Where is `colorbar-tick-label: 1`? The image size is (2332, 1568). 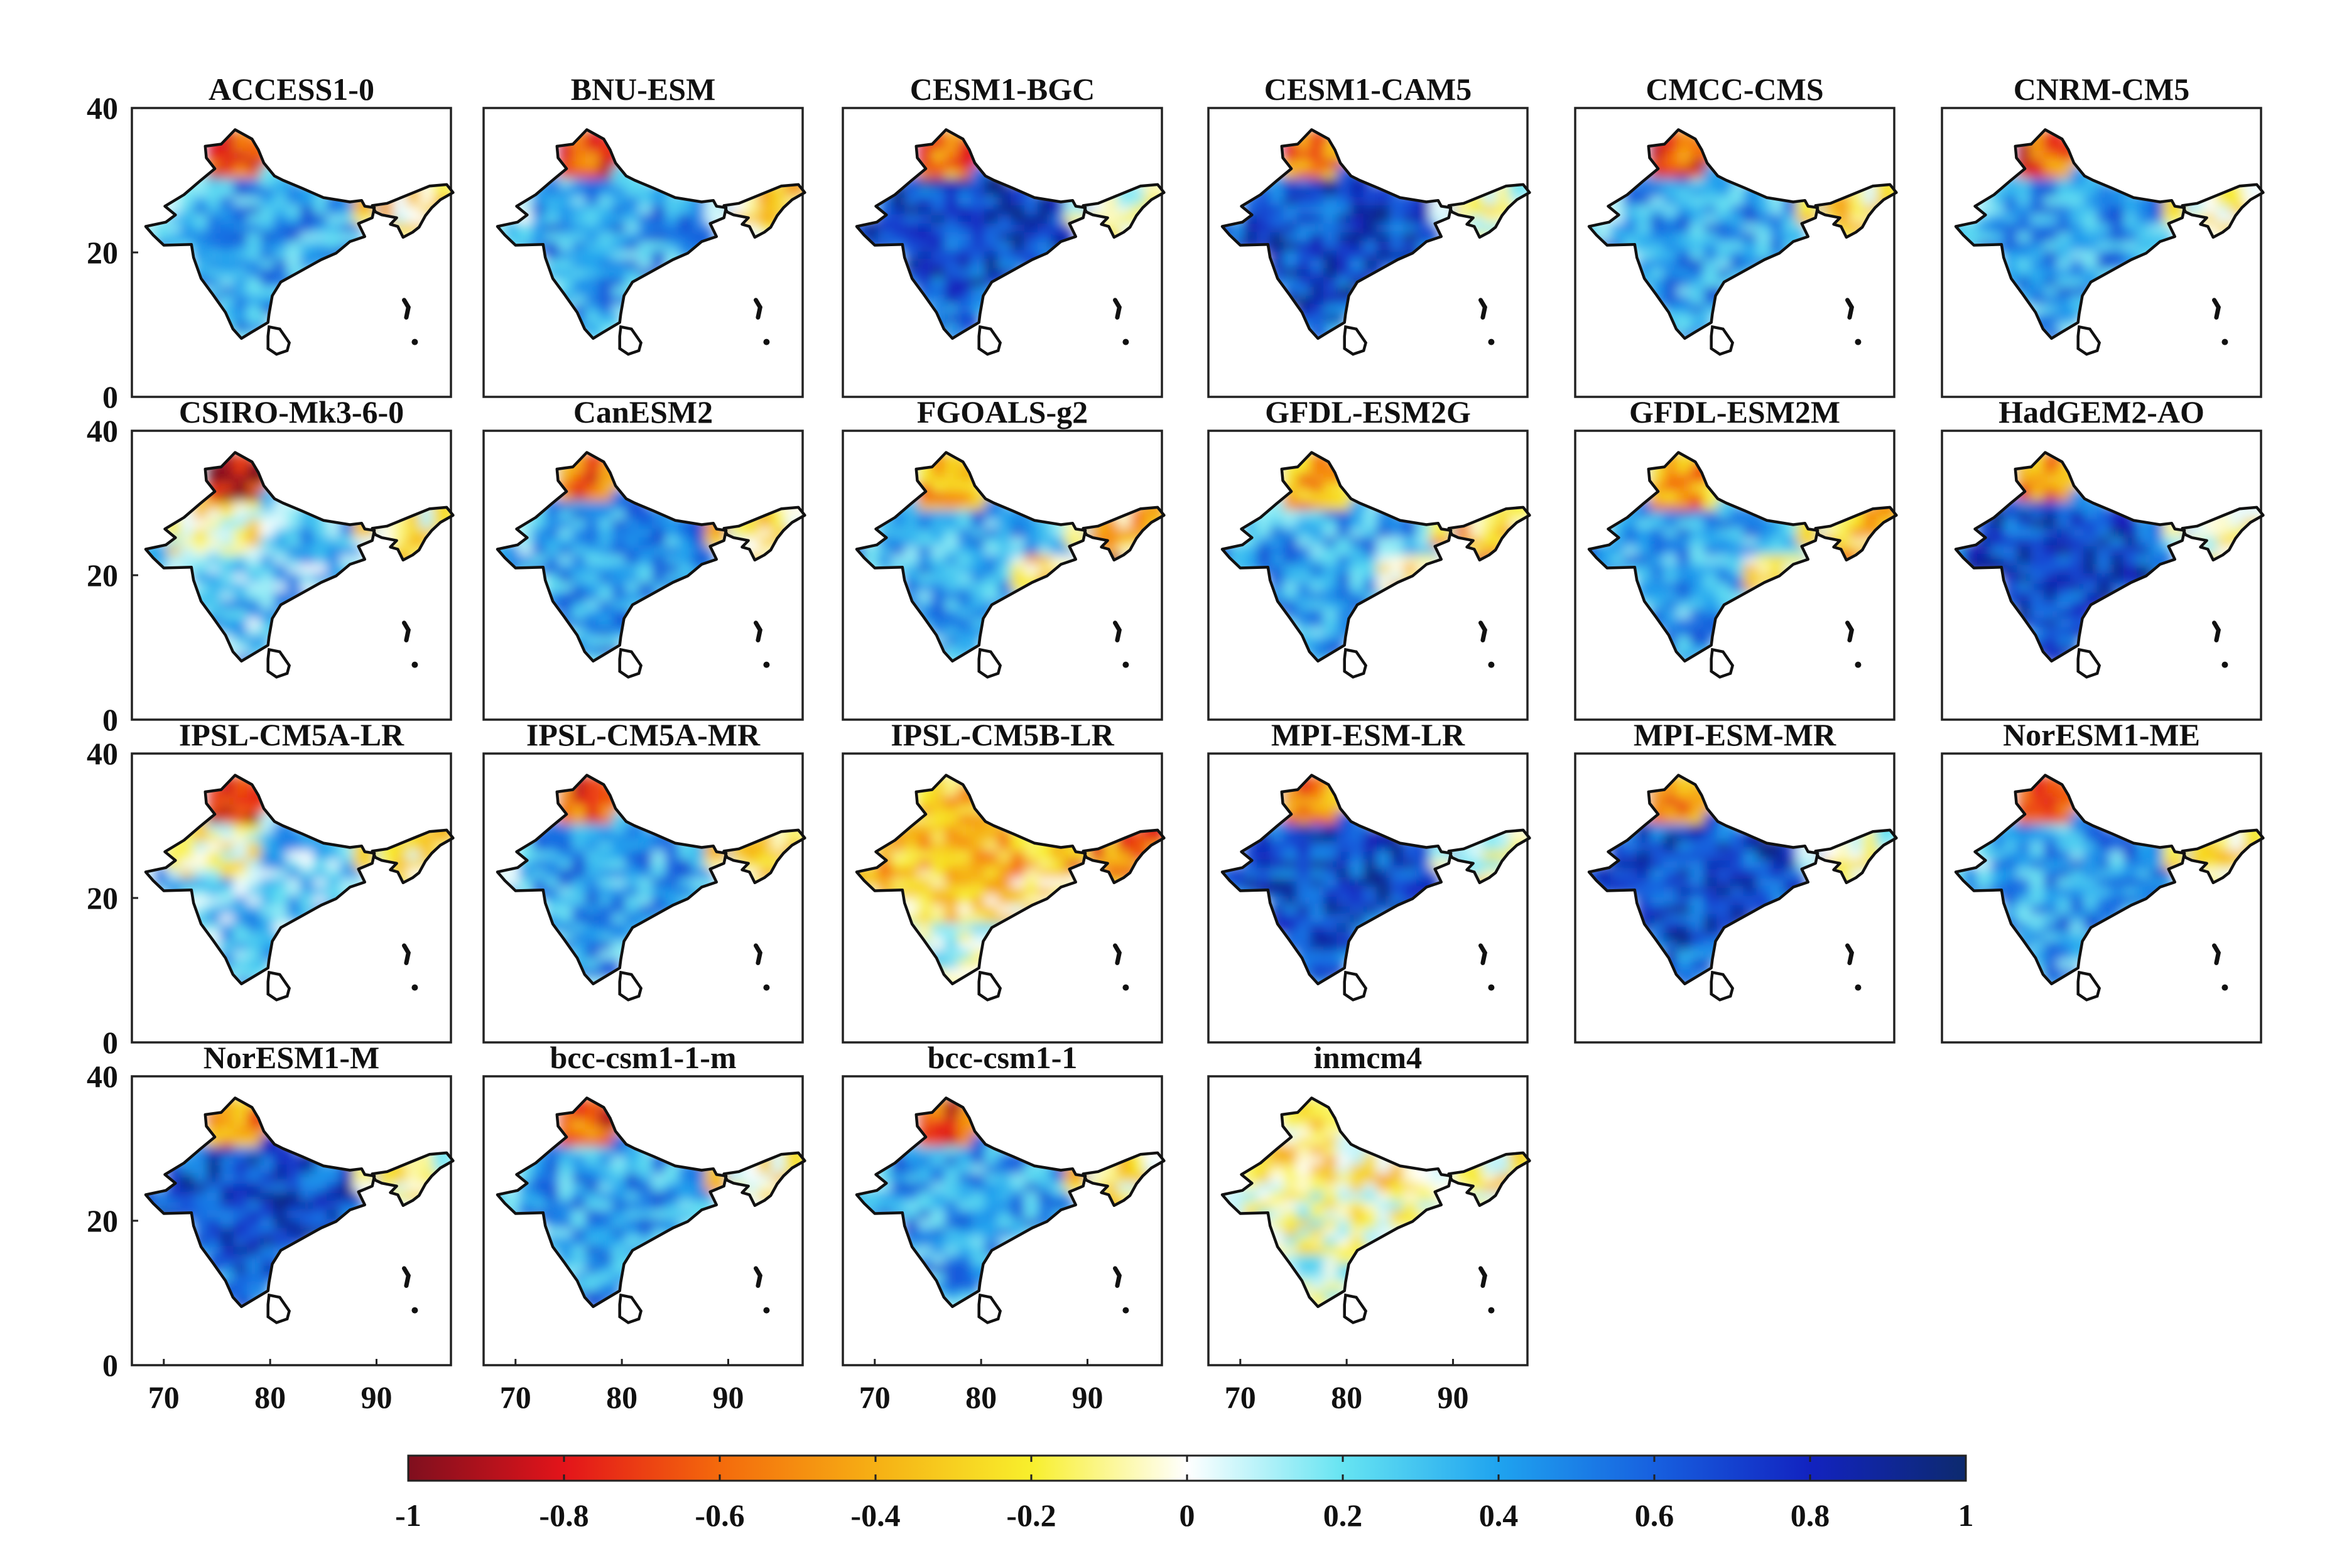 colorbar-tick-label: 1 is located at coordinates (1966, 1515).